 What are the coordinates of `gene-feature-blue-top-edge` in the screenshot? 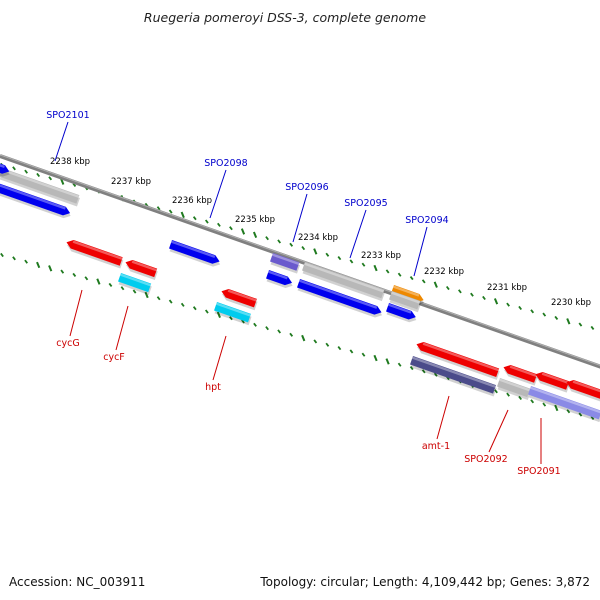 It's located at (6, 169).